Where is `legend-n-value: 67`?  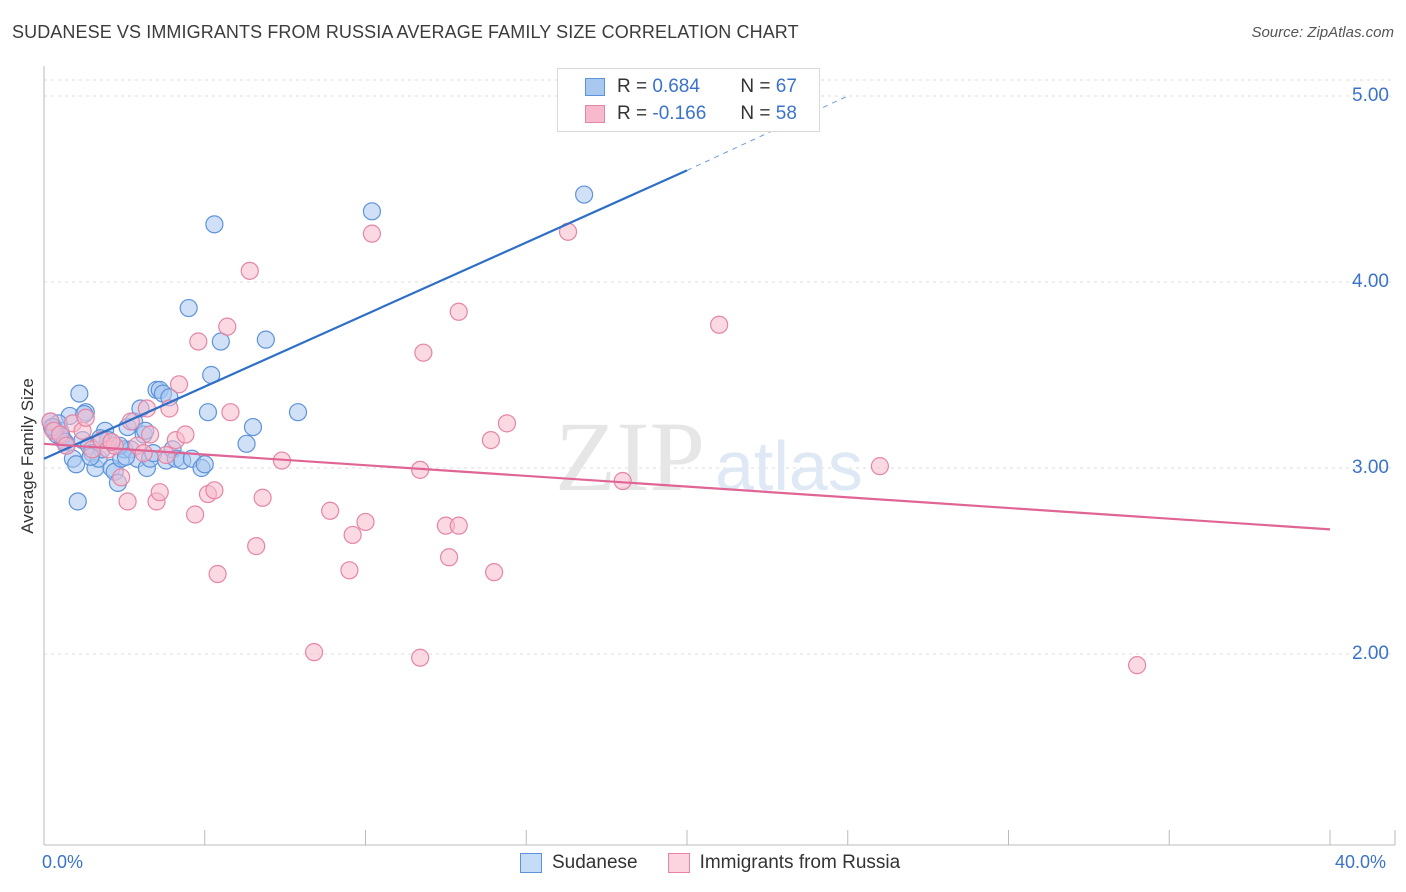
legend-n-value: 67 is located at coordinates (786, 86).